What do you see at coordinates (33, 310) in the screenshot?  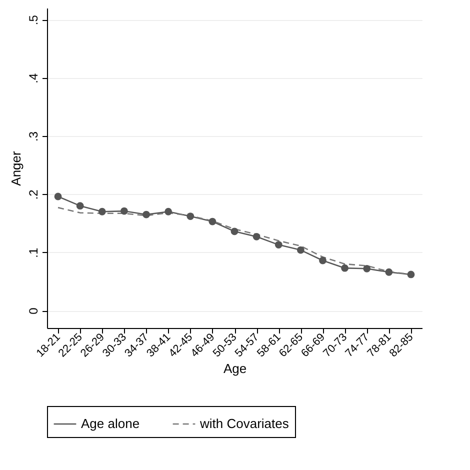 I see `y-tick-label: 0` at bounding box center [33, 310].